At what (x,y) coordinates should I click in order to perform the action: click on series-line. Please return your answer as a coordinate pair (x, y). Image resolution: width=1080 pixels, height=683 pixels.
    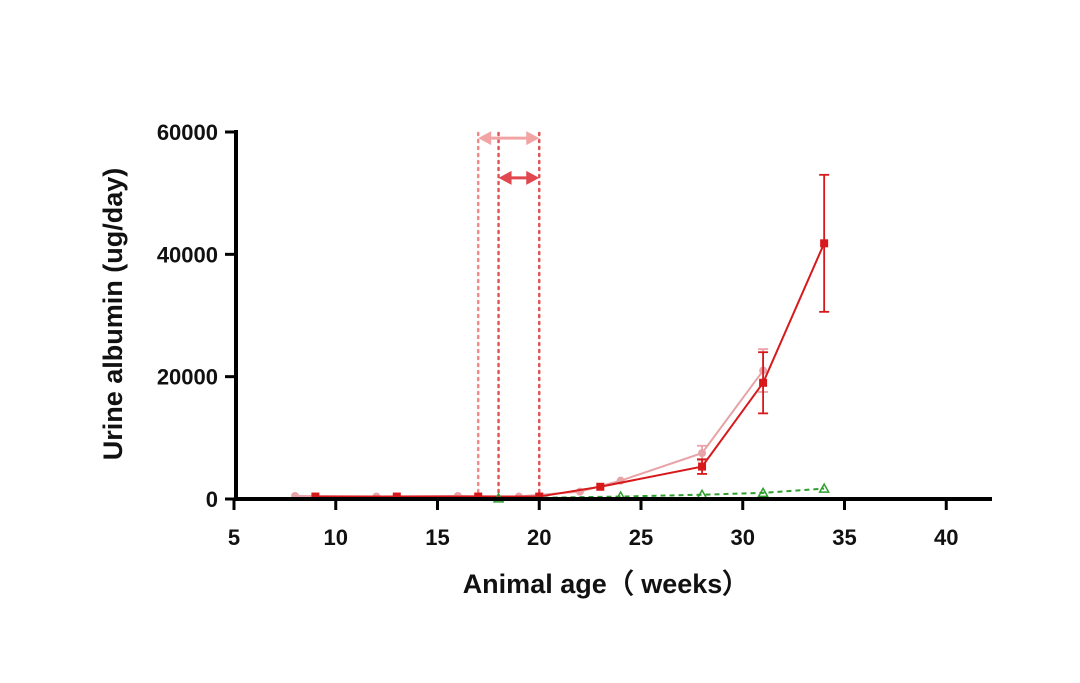
    Looking at the image, I should click on (529, 433).